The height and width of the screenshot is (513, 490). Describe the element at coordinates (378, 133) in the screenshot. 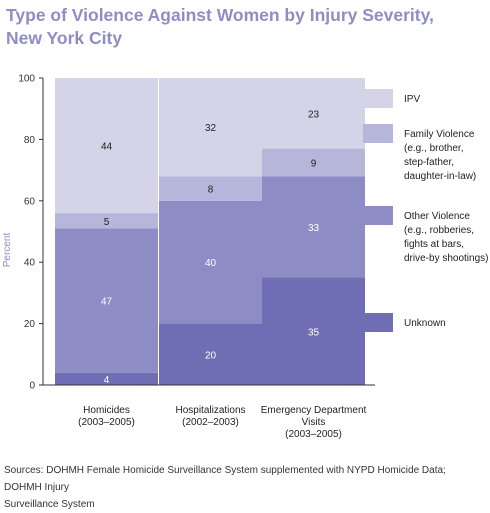

I see `legend-swatch-family-violence` at that location.